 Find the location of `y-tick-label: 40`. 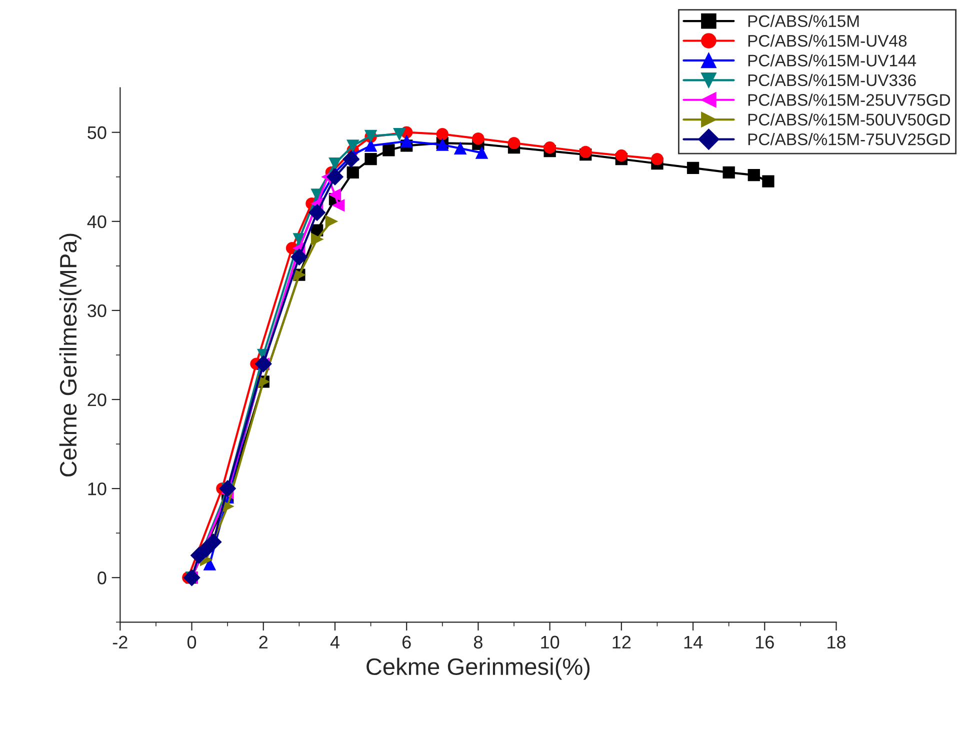

y-tick-label: 40 is located at coordinates (96, 221).